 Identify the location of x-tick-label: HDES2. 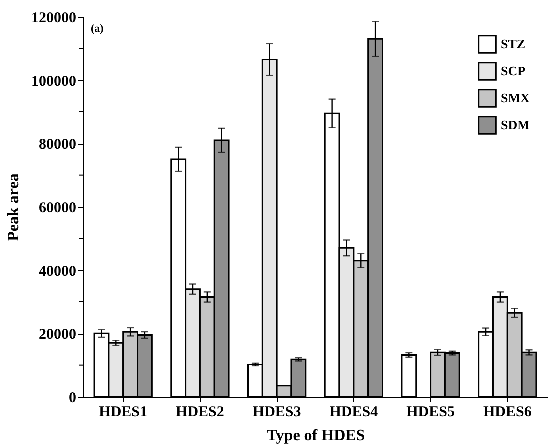
(200, 412).